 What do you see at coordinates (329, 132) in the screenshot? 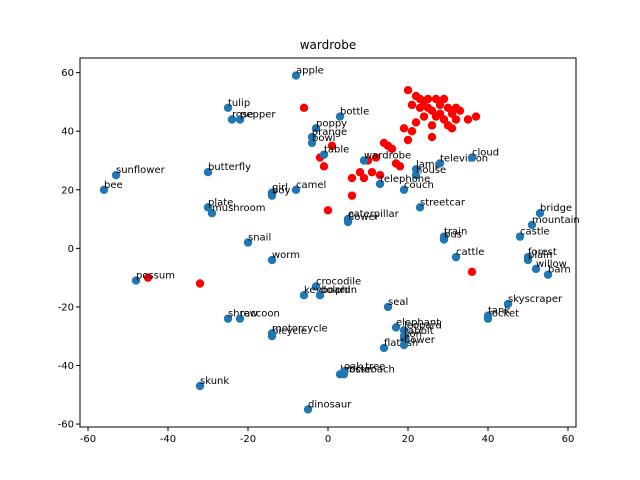
I see `point-label: orange` at bounding box center [329, 132].